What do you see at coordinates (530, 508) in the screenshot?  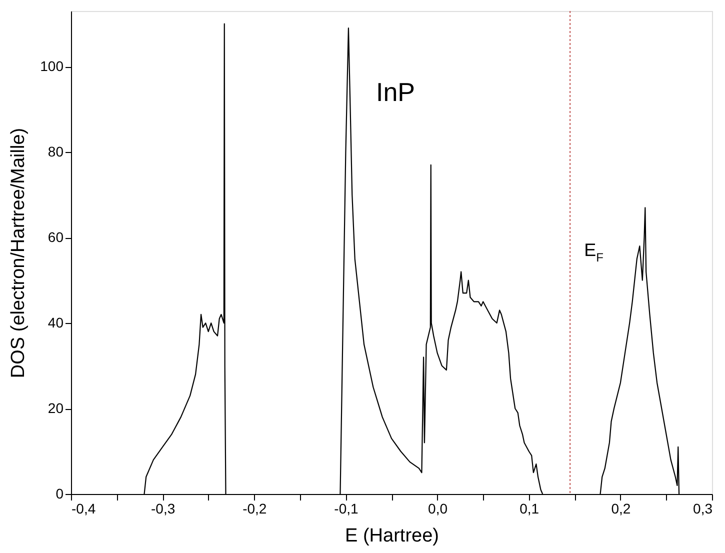 I see `x-tick-label: 0,1` at bounding box center [530, 508].